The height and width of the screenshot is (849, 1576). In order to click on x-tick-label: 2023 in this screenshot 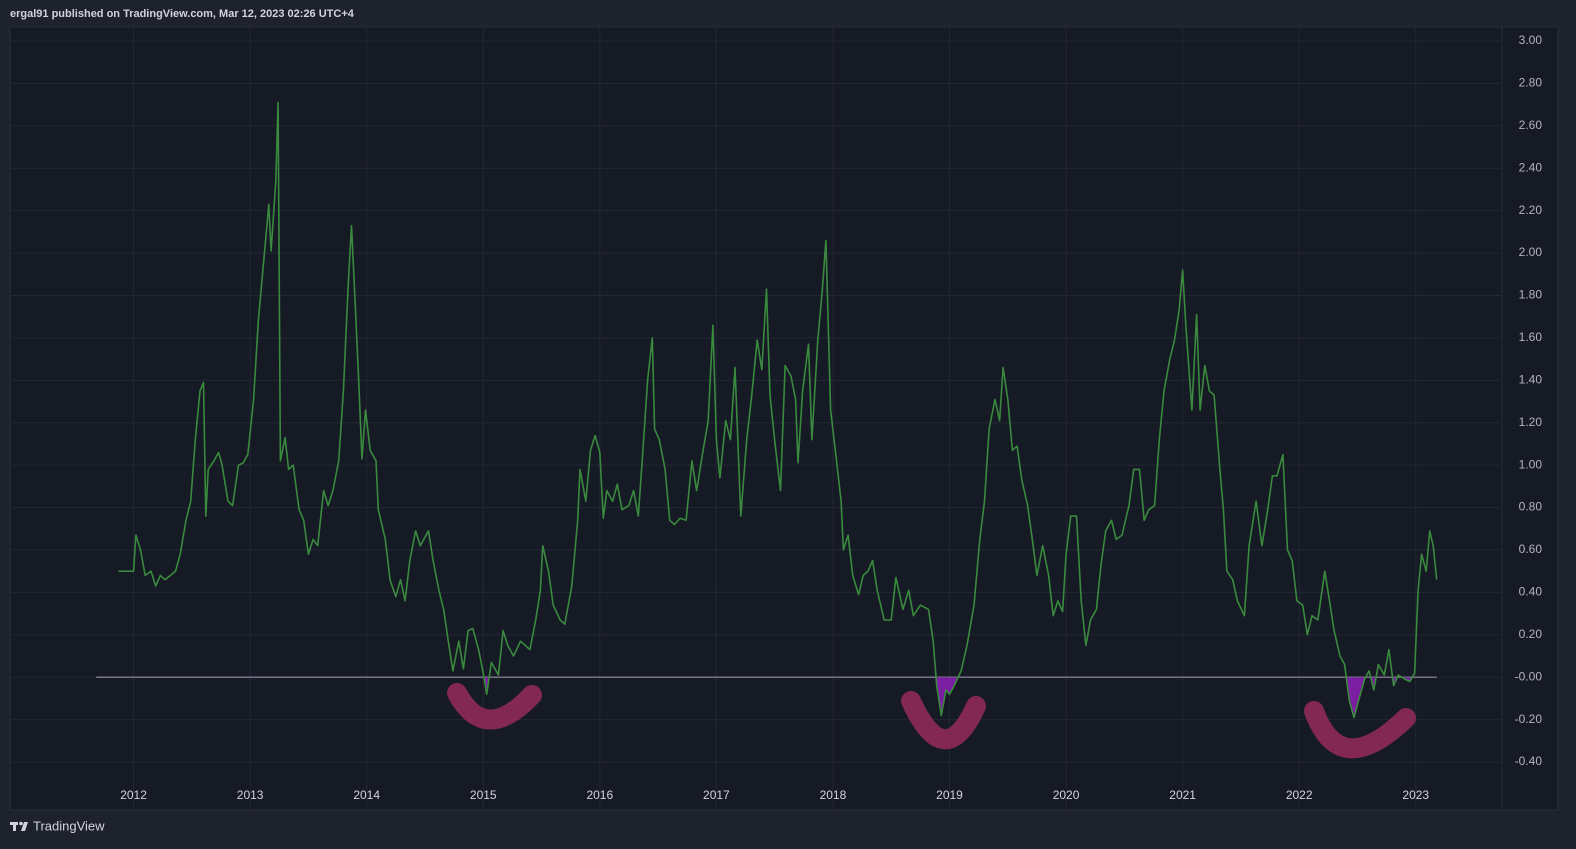, I will do `click(1415, 795)`.